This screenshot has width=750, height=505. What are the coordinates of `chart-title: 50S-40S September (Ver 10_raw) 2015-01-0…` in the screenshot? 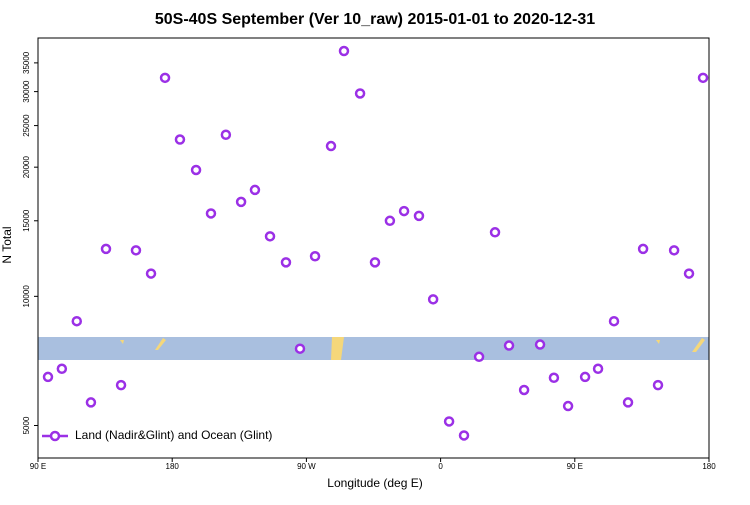 It's located at (375, 19).